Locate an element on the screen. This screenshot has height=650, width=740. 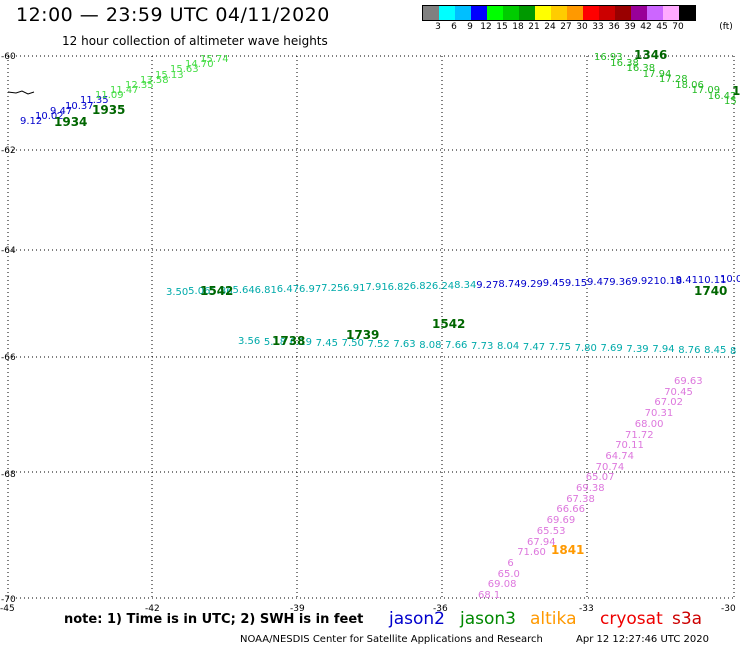
pass-time-label: 1 is located at coordinates (736, 91).